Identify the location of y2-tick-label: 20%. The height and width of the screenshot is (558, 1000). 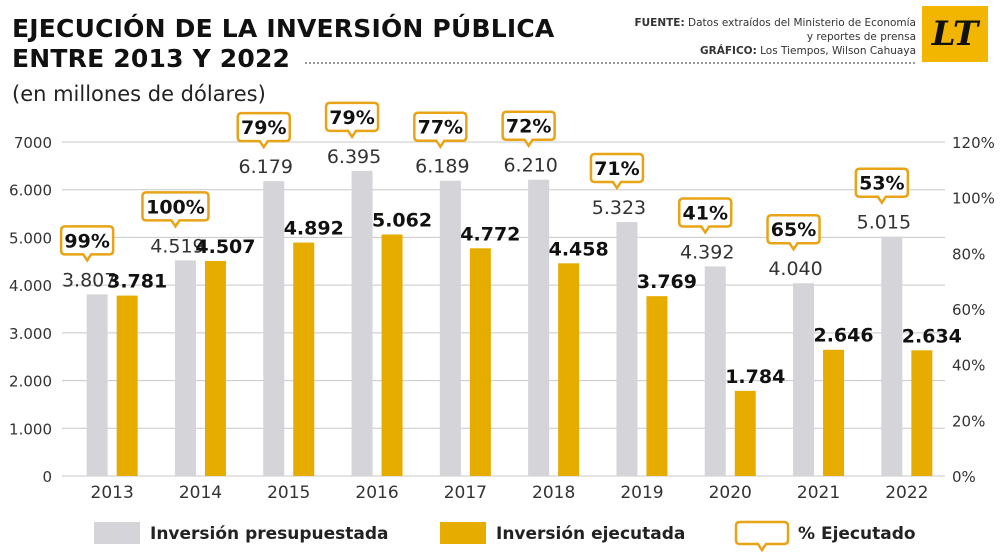
(968, 421).